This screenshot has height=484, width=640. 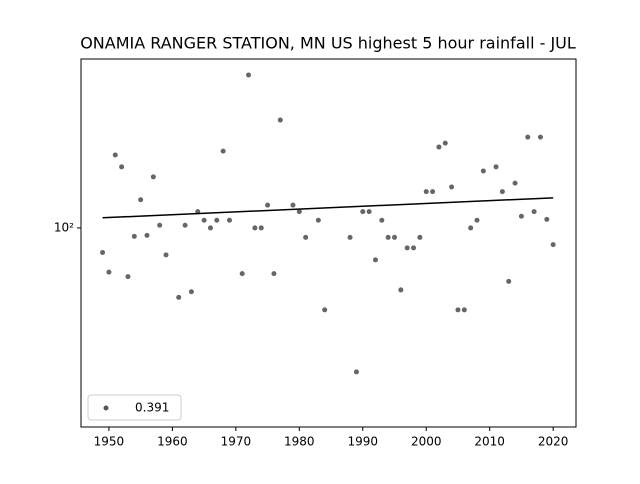 I want to click on x-tick-label: 1980, so click(x=299, y=442).